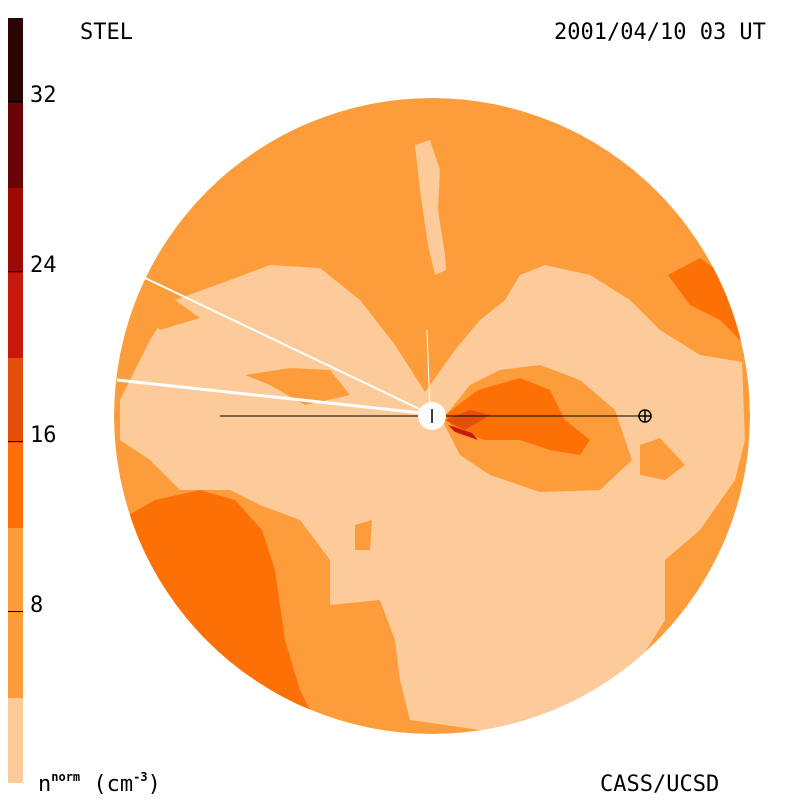 This screenshot has height=800, width=800. Describe the element at coordinates (463, 432) in the screenshot. I see `deep-sun-region` at that location.